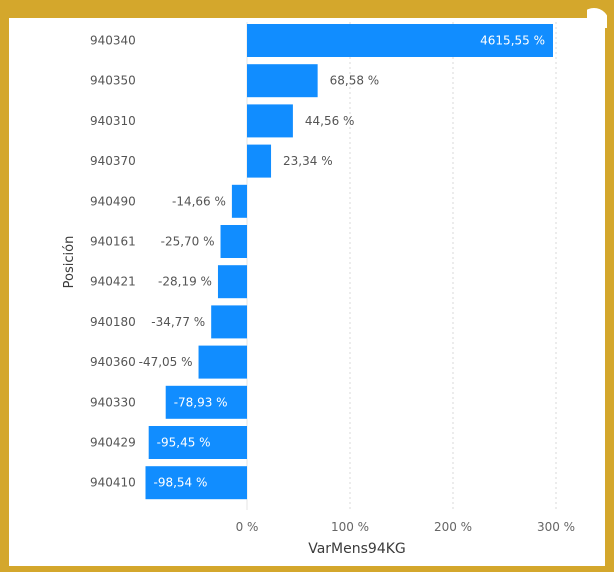  Describe the element at coordinates (113, 161) in the screenshot. I see `category-label-940370: 940370` at that location.